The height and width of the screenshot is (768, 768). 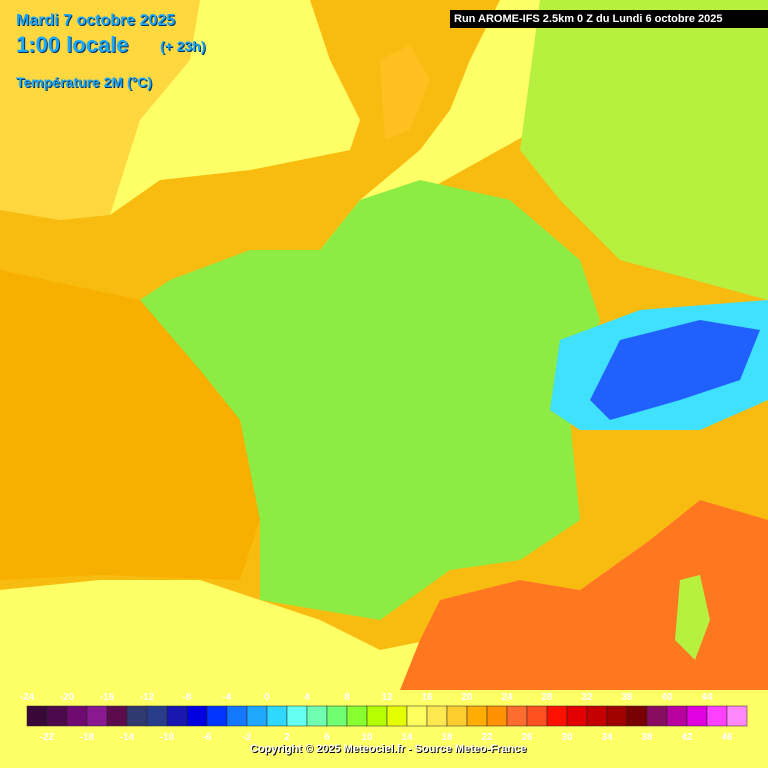 What do you see at coordinates (27, 697) in the screenshot?
I see `legend-label: -24` at bounding box center [27, 697].